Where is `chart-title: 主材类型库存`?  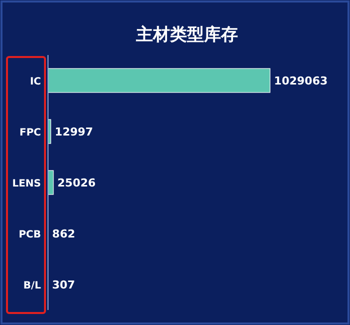 chart-title: 主材类型库存 is located at coordinates (186, 35).